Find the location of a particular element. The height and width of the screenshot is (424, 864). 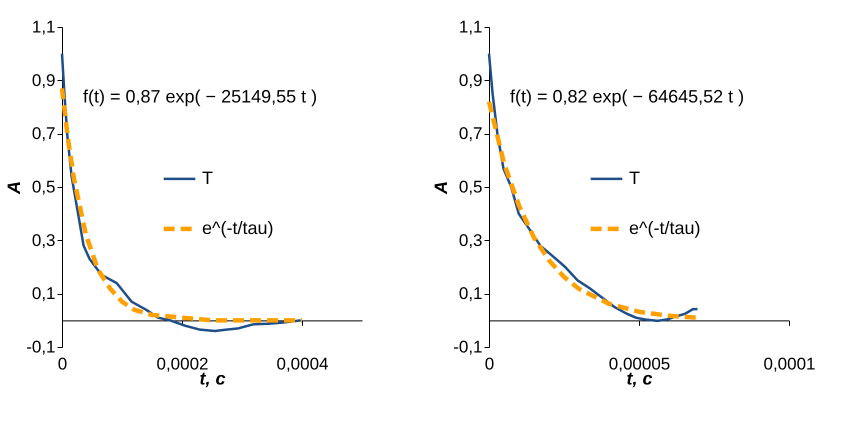

annotation: f(t) = 0,87 exp( − 25149,55 t ) is located at coordinates (200, 96).